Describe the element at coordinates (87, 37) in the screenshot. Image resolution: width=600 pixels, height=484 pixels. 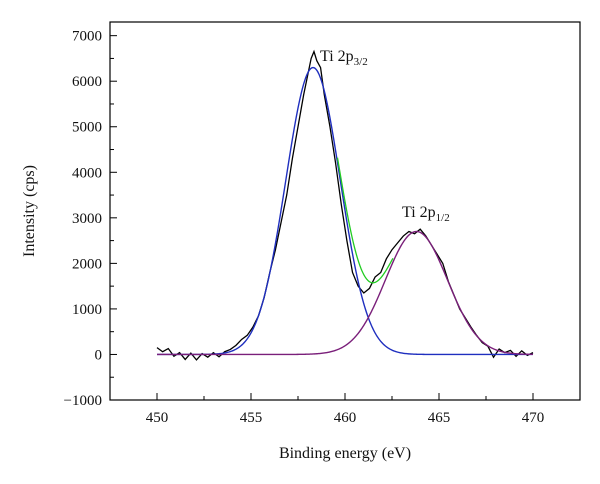
I see `y-tick-label: 7000` at that location.